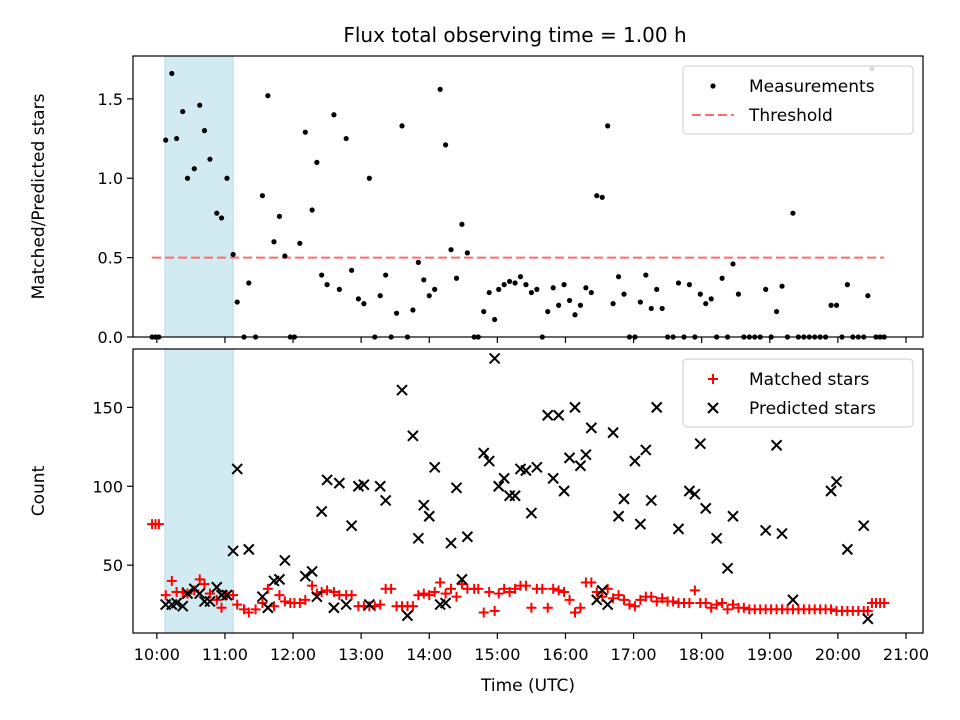 The image size is (960, 720). Describe the element at coordinates (429, 654) in the screenshot. I see `x-tick-label: 14:00` at that location.